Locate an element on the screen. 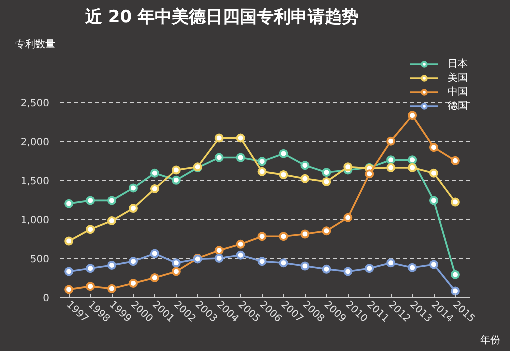 The image size is (510, 351). chart-title: 近 20 年中美德日四国专利申请趋势 is located at coordinates (221, 18).